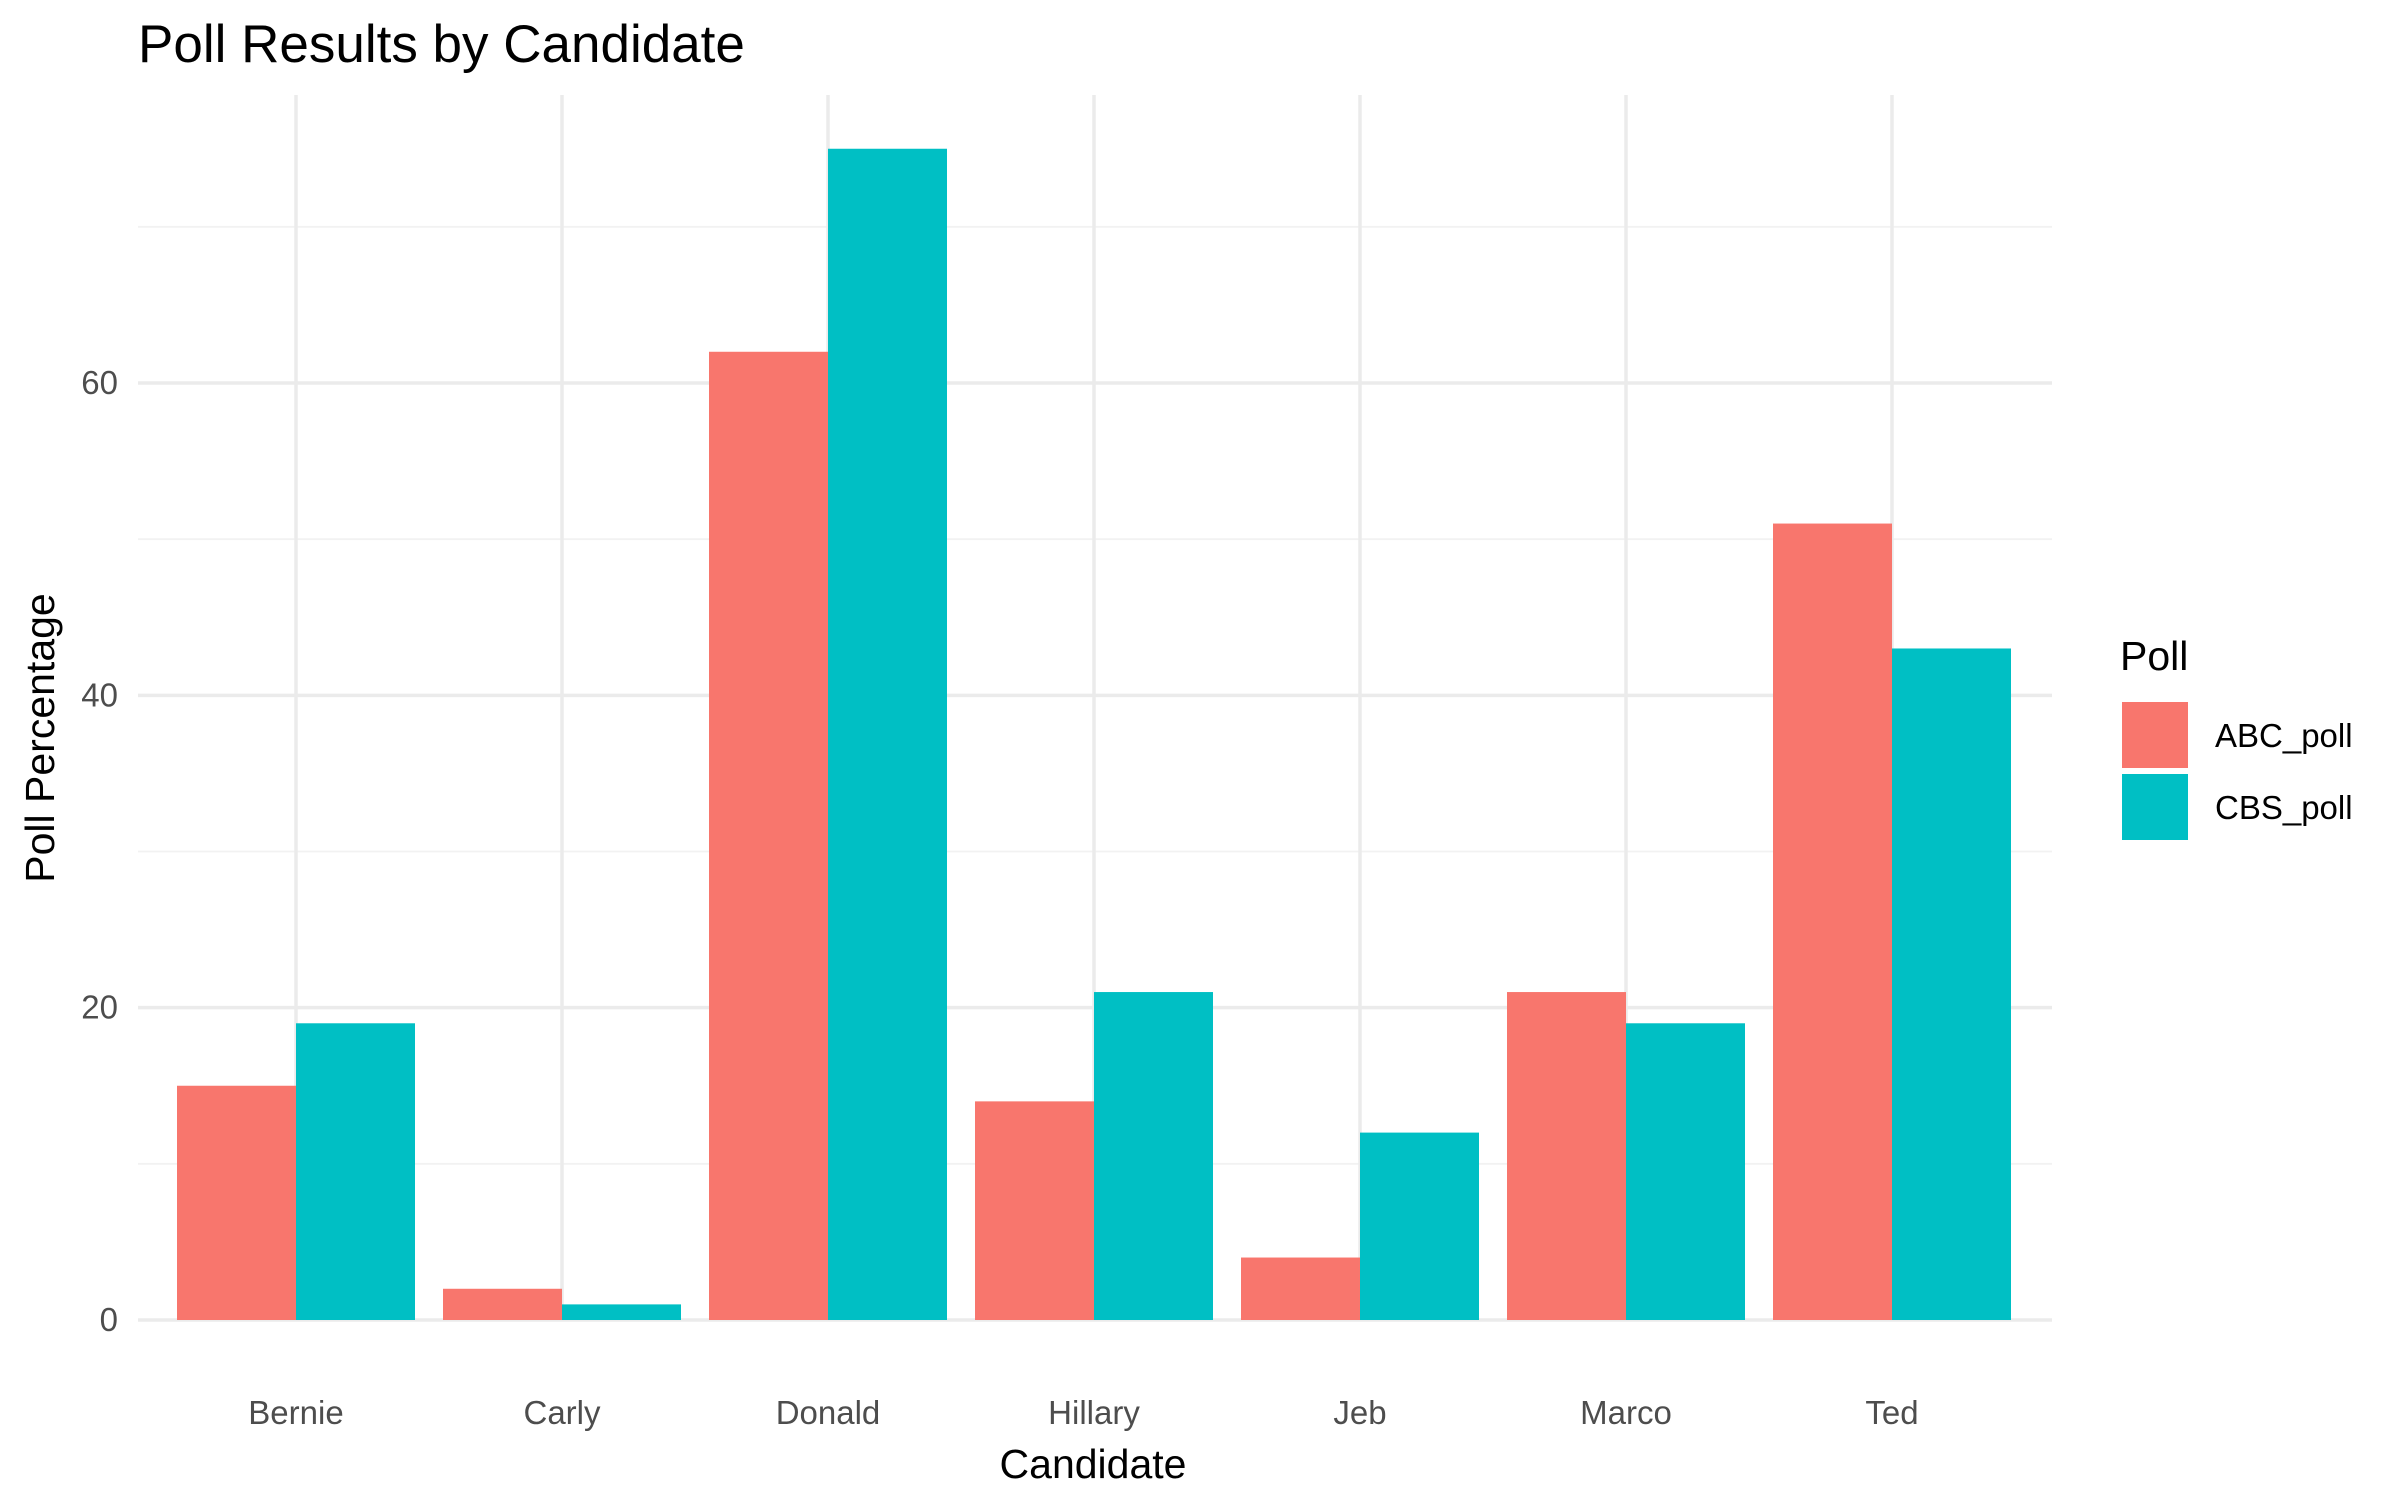 The image size is (2400, 1500). What do you see at coordinates (99, 694) in the screenshot?
I see `y-tick-label: 40` at bounding box center [99, 694].